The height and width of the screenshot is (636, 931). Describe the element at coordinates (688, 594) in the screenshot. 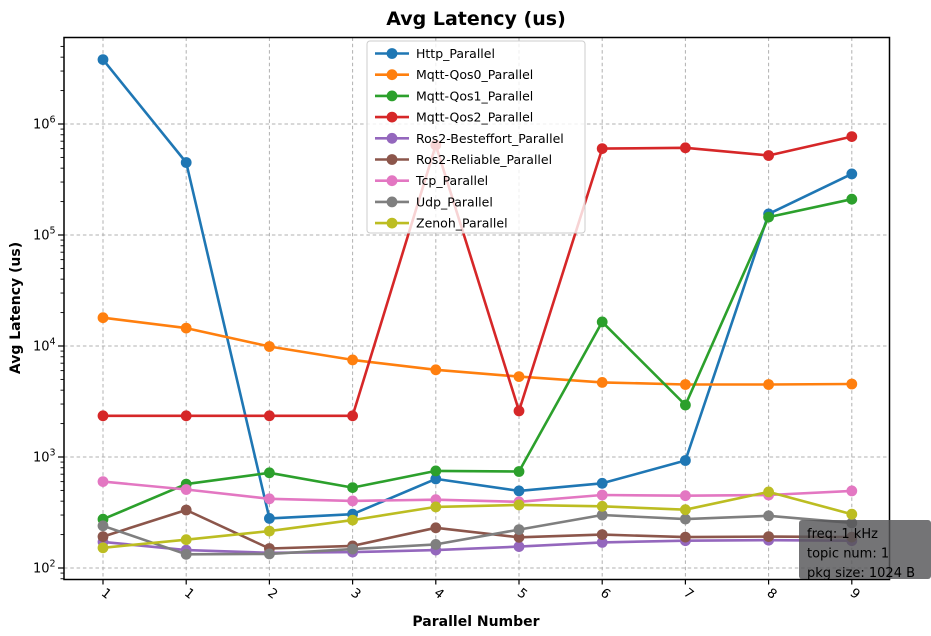

I see `x-tick-label: 7` at that location.